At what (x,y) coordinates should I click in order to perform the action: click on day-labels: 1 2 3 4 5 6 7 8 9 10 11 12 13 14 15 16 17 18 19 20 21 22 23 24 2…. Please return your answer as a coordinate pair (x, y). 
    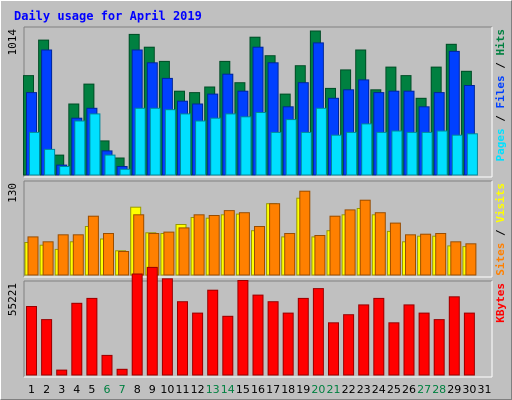
    Looking at the image, I should click on (260, 389).